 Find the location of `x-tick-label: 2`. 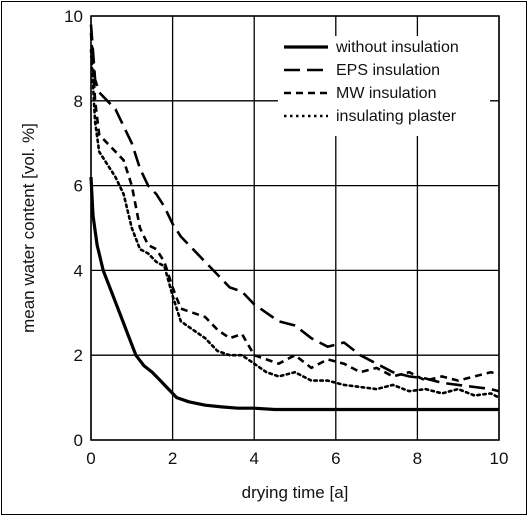

x-tick-label: 2 is located at coordinates (172, 458).